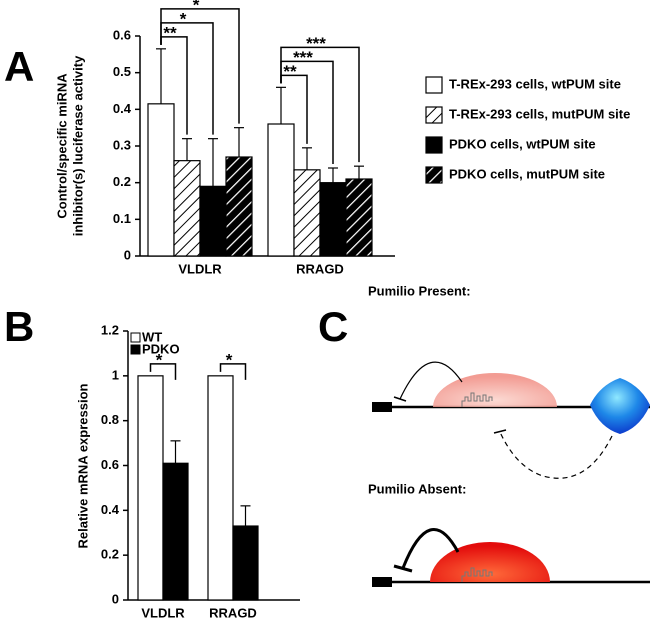 The height and width of the screenshot is (623, 666). What do you see at coordinates (620, 406) in the screenshot?
I see `mirna-complex` at bounding box center [620, 406].